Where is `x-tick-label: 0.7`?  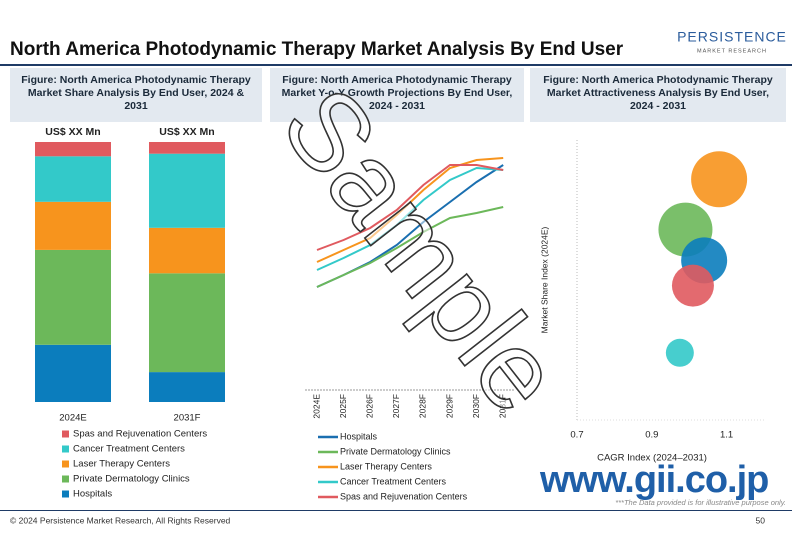 x-tick-label: 0.7 is located at coordinates (576, 435).